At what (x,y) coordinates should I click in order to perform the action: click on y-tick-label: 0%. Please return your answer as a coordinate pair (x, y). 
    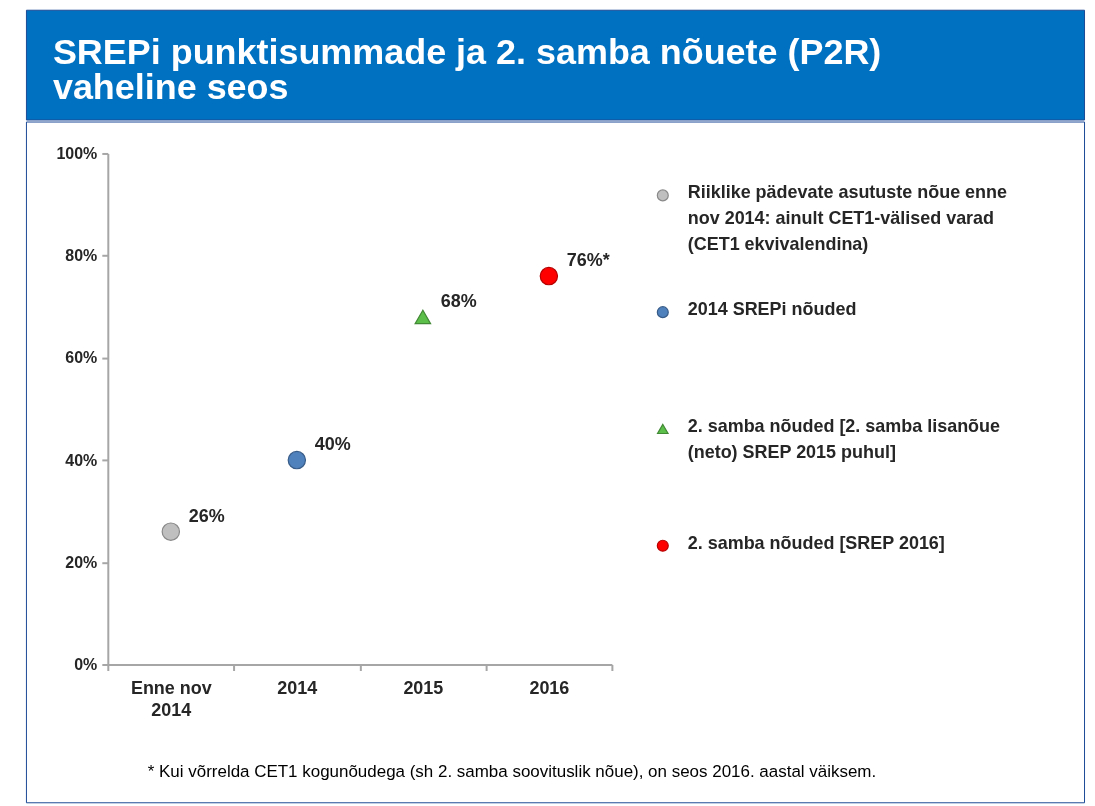
    Looking at the image, I should click on (86, 665).